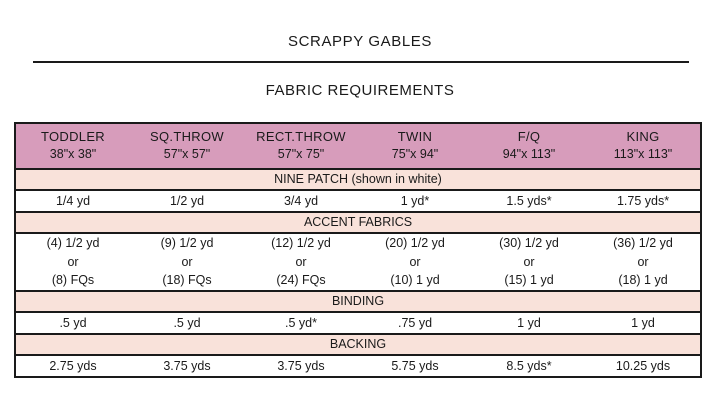 This screenshot has height=401, width=720. Describe the element at coordinates (415, 154) in the screenshot. I see `column-size: 75"x 94"` at that location.